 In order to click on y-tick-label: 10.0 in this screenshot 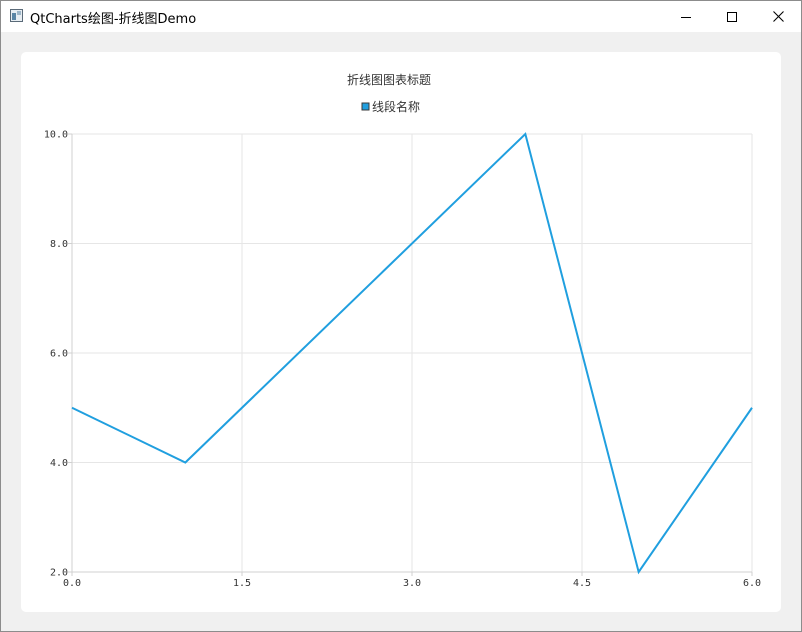, I will do `click(56, 135)`.